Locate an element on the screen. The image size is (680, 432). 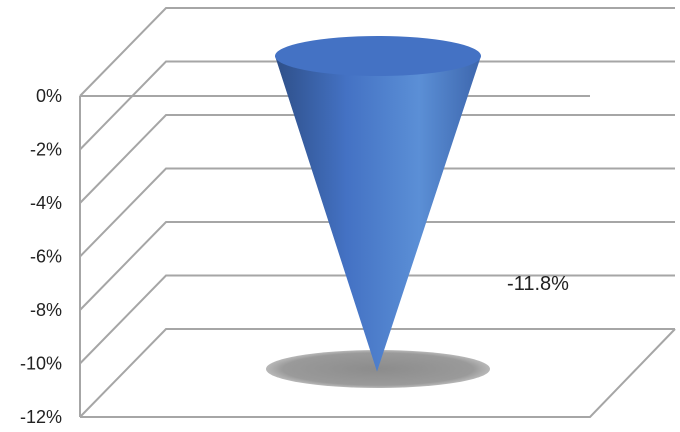
data-labels: -11.8% is located at coordinates (538, 284).